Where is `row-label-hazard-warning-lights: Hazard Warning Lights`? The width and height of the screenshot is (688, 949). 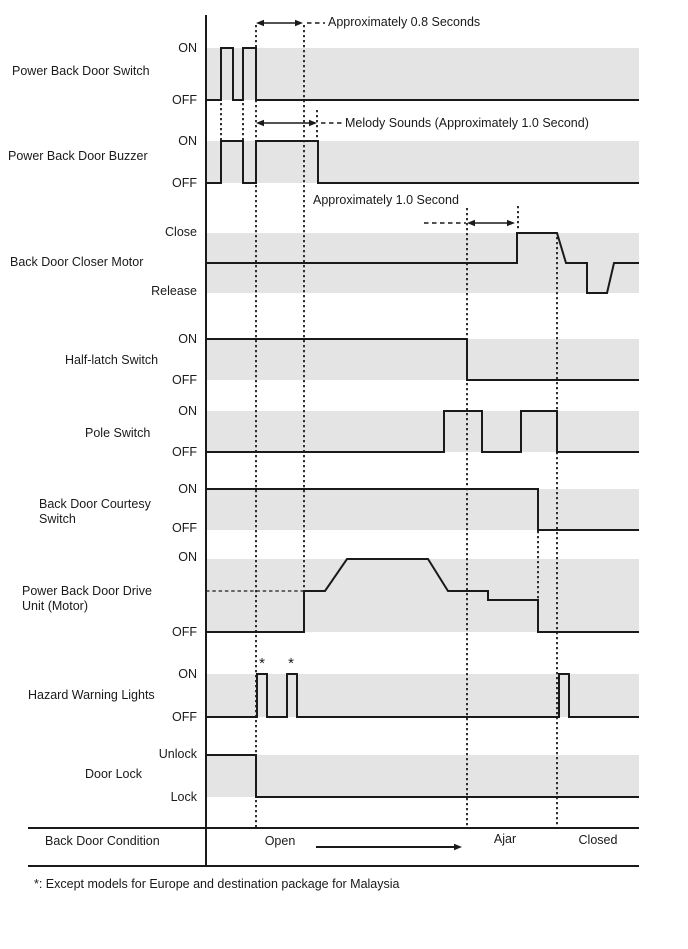
row-label-hazard-warning-lights: Hazard Warning Lights is located at coordinates (91, 695).